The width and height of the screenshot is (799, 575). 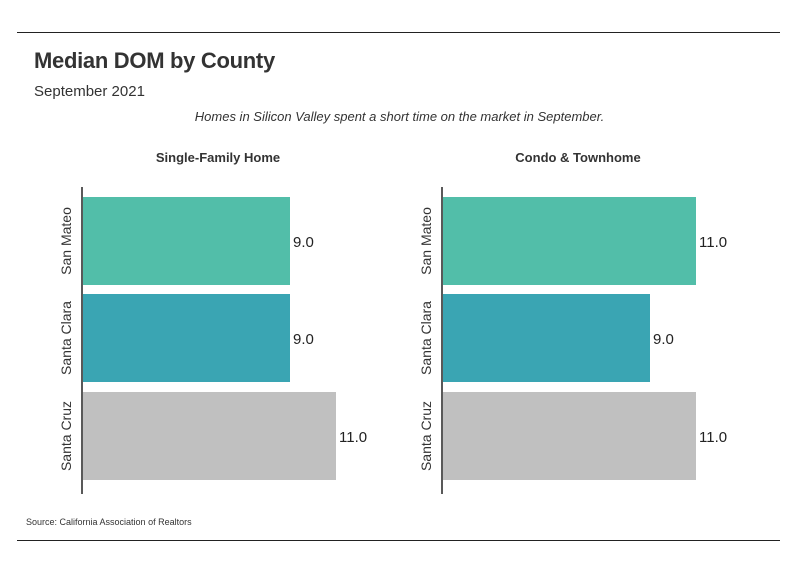 What do you see at coordinates (66, 338) in the screenshot?
I see `chart-1-category-label-1: Santa Clara` at bounding box center [66, 338].